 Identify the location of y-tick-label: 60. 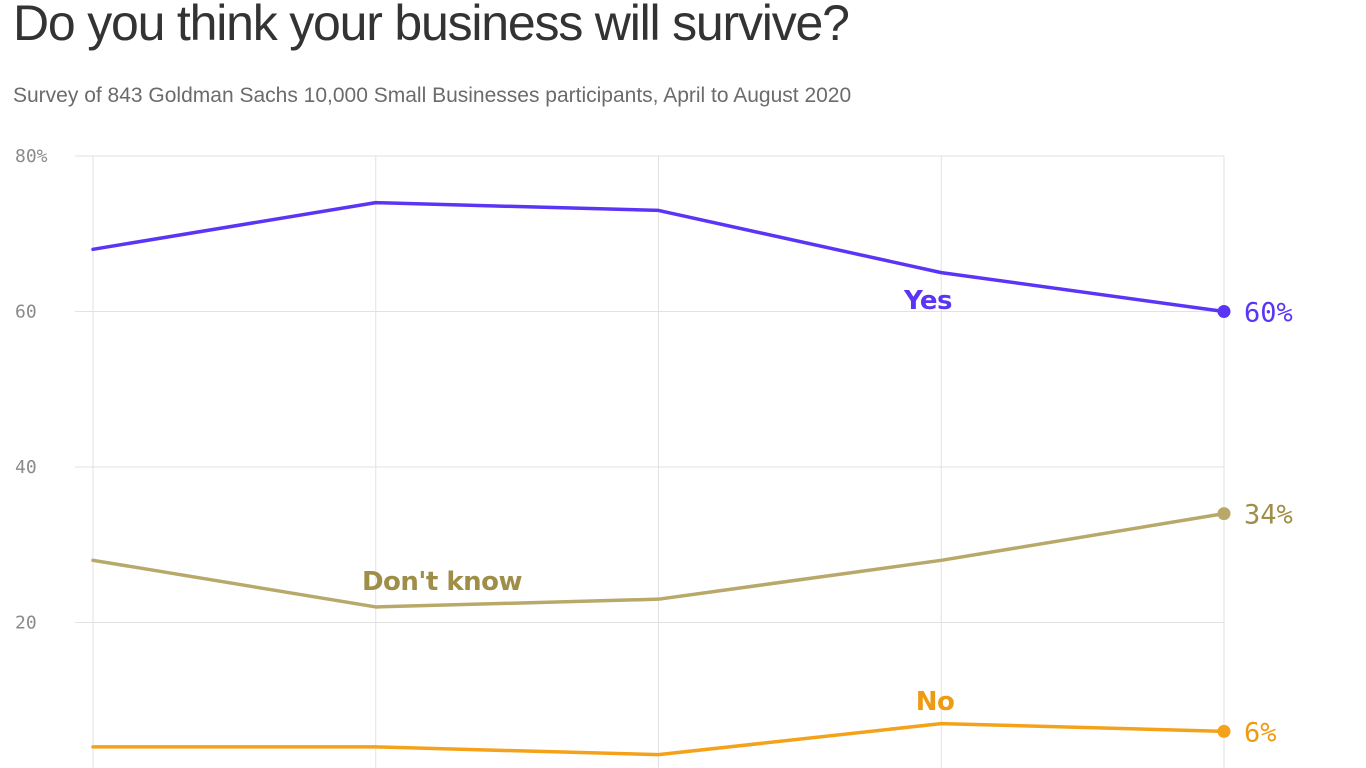
(26, 312).